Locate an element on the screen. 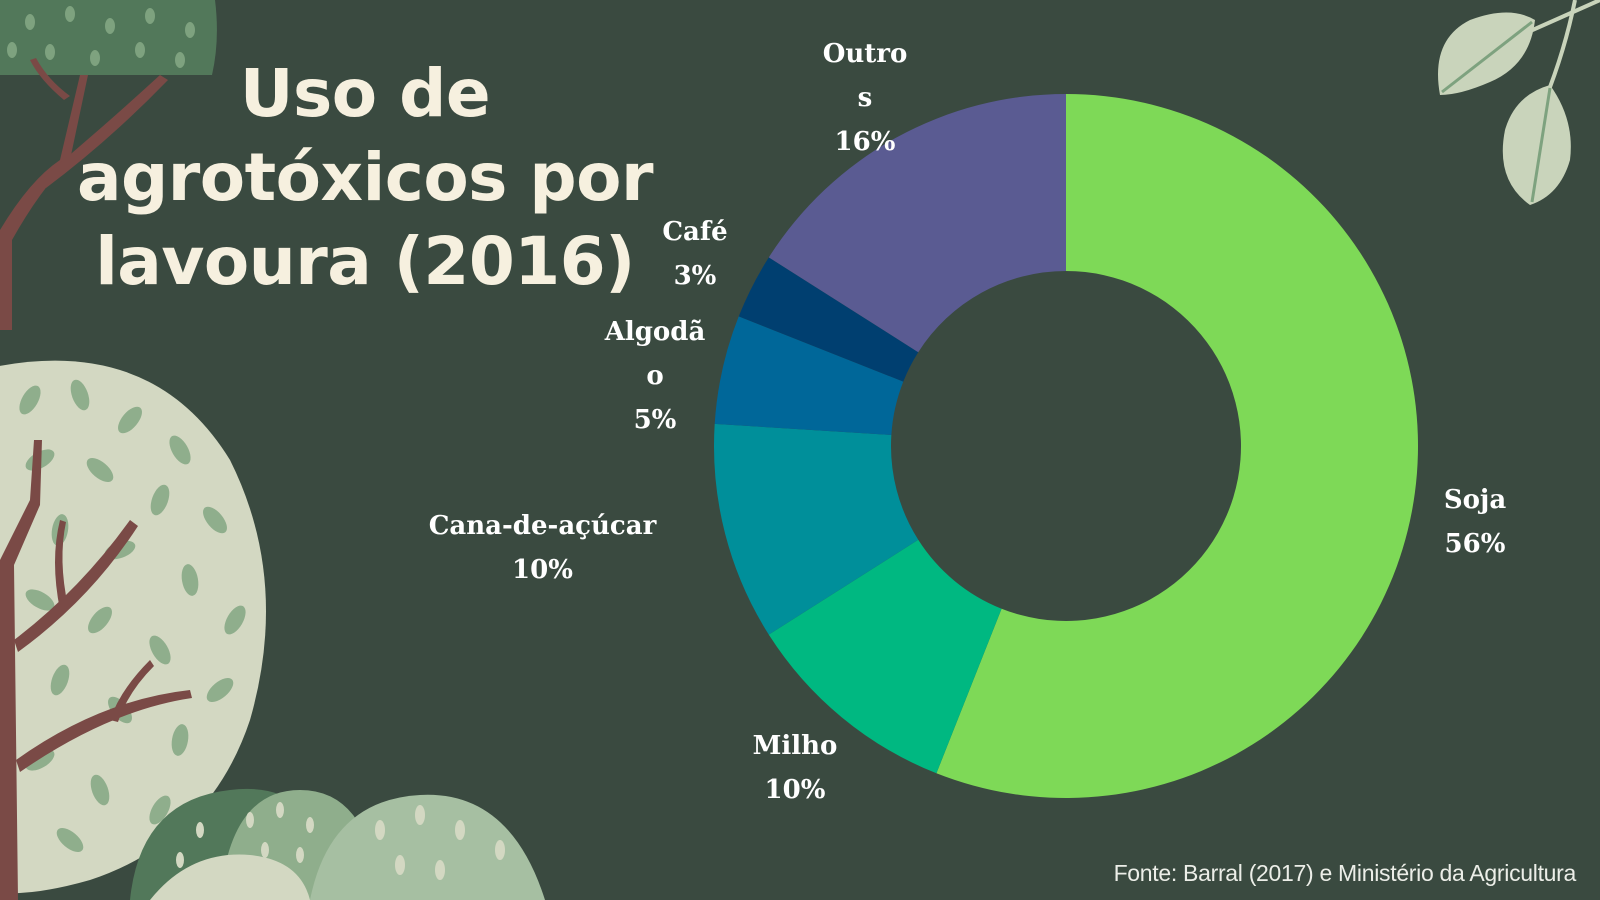  data-label-line: s is located at coordinates (865, 98).